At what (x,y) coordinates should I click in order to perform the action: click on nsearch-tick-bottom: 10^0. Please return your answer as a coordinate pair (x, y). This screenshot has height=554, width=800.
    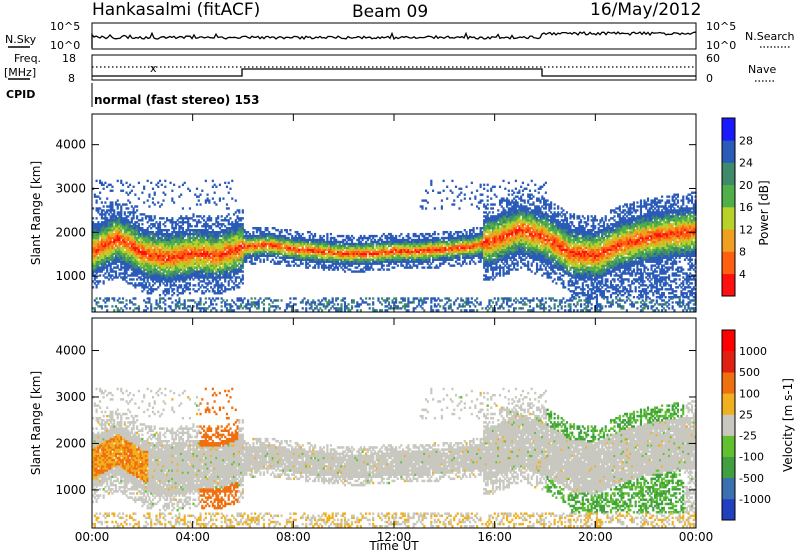
    Looking at the image, I should click on (721, 45).